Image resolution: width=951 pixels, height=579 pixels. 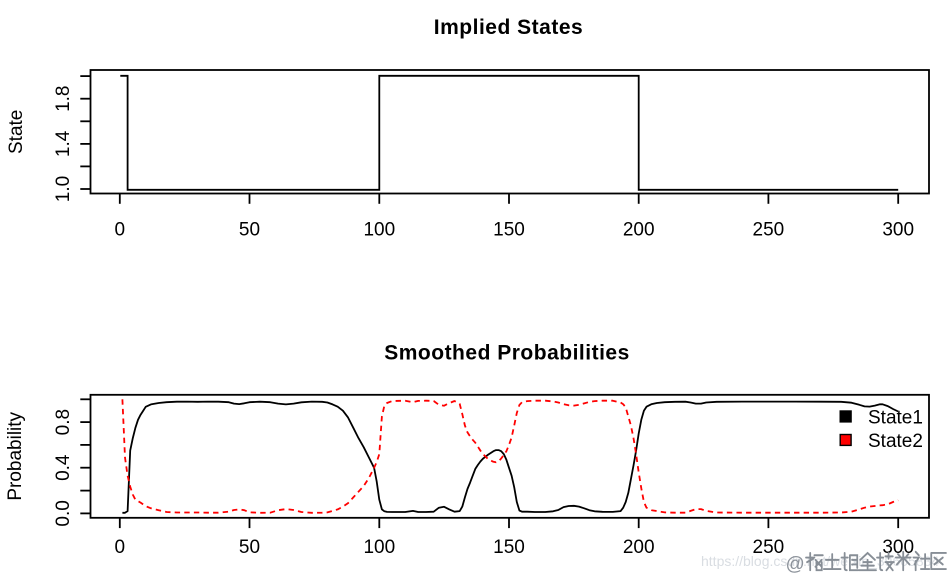 I want to click on svg-text: 0.0, so click(x=63, y=513).